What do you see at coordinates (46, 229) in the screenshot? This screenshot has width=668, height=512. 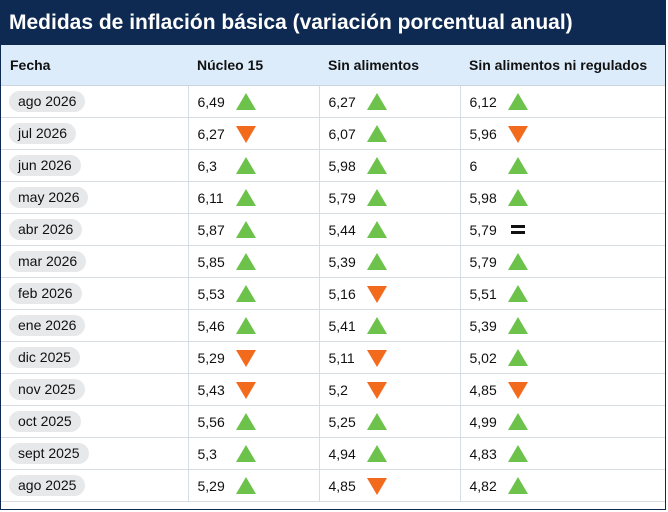 I see `date-pill: abr 2026` at bounding box center [46, 229].